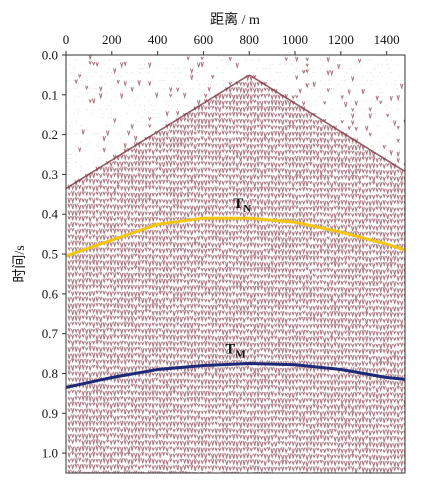 The height and width of the screenshot is (490, 436). What do you see at coordinates (242, 205) in the screenshot?
I see `horizon-label-TN: TN` at bounding box center [242, 205].